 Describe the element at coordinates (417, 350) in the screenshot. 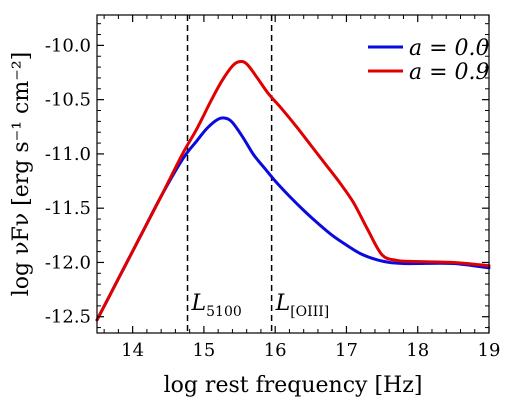

I see `x-tick-label: 18` at that location.